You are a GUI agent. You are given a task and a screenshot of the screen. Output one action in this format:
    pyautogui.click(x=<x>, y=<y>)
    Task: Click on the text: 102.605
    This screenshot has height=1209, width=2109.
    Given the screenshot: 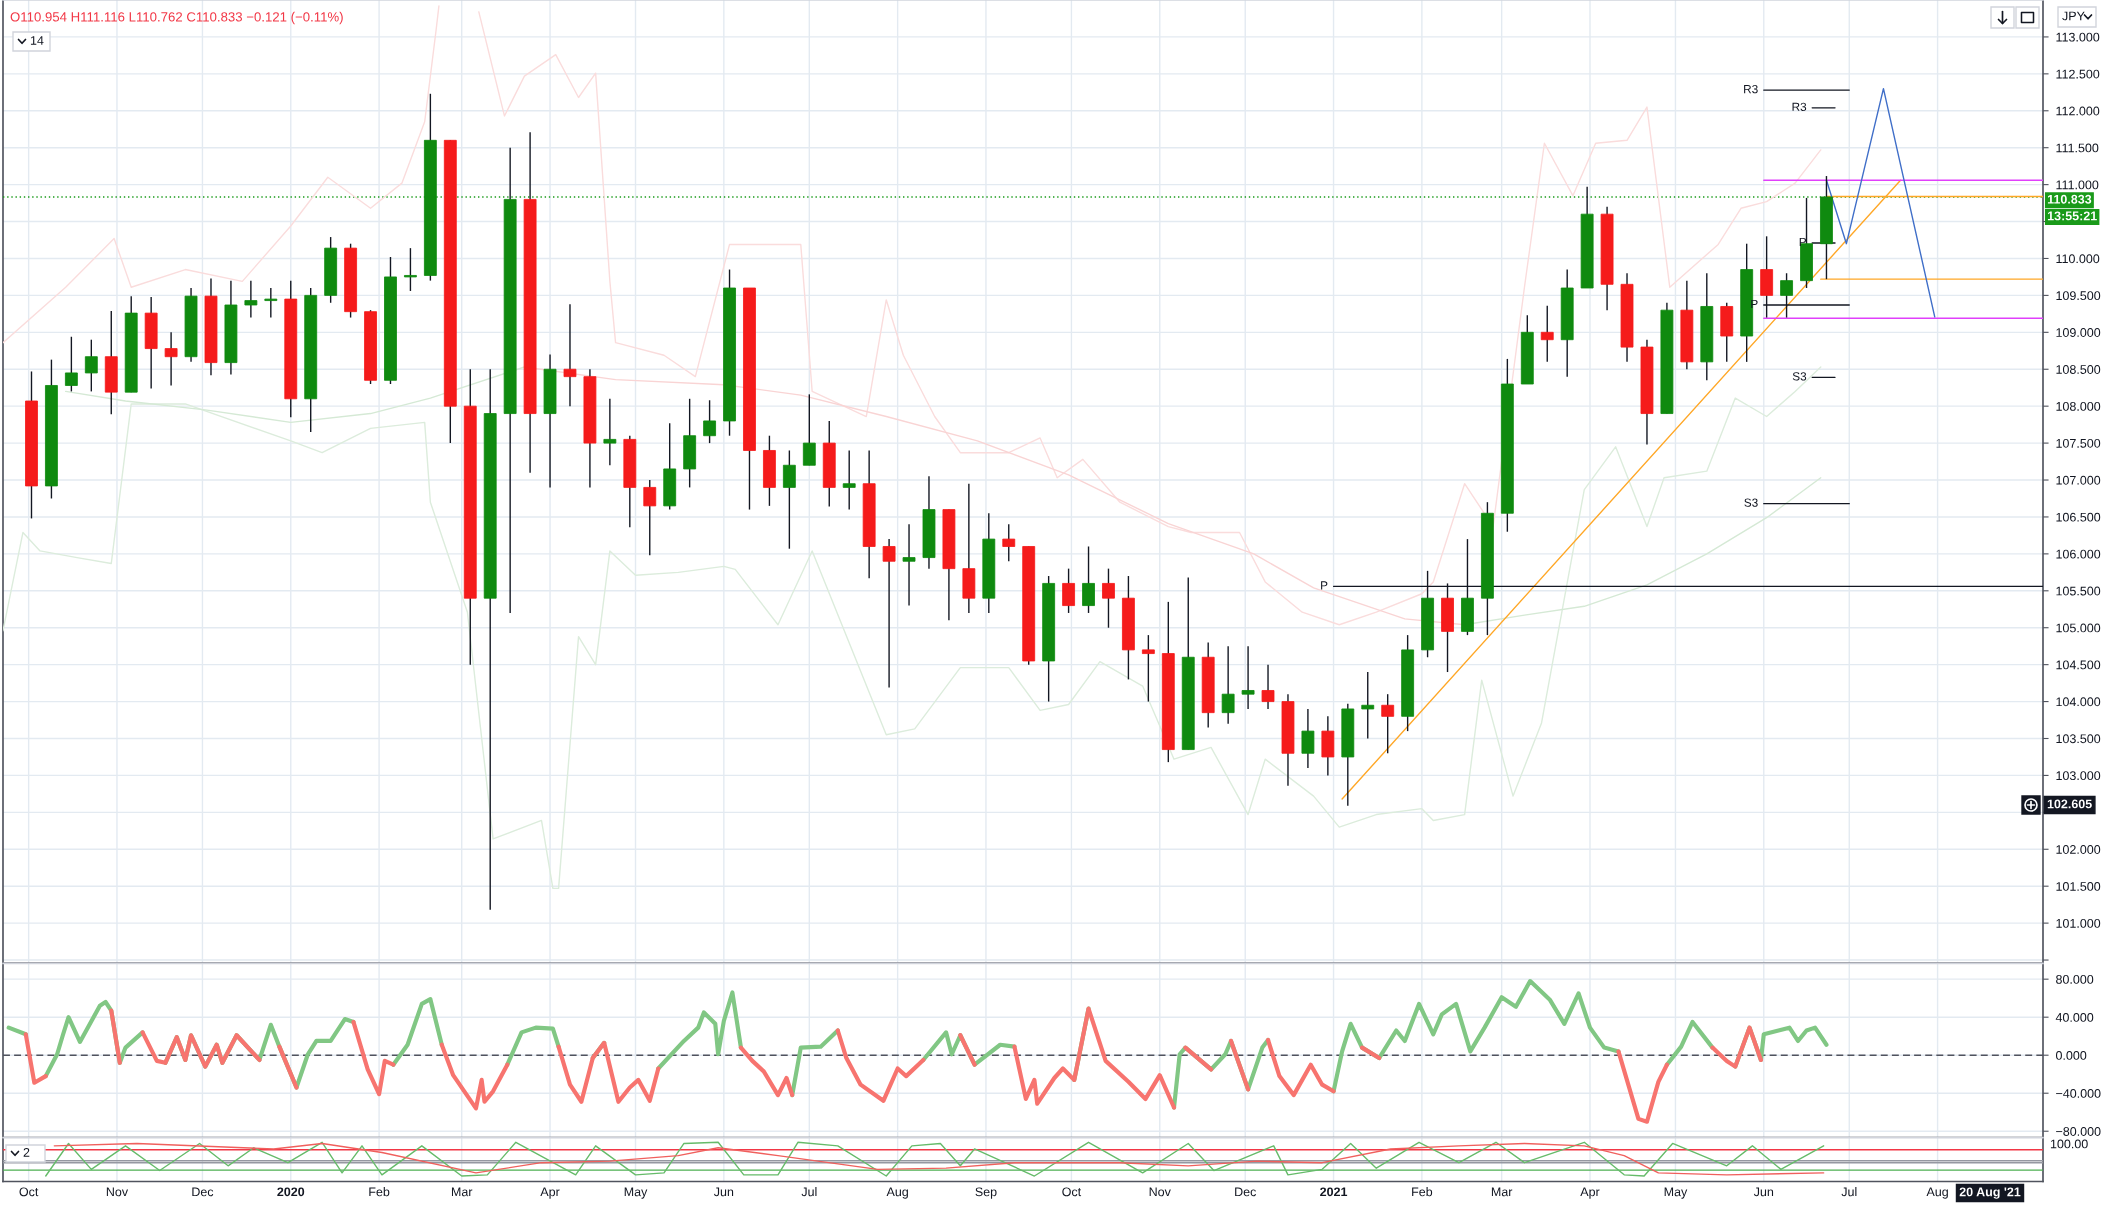 What is the action you would take?
    pyautogui.click(x=2069, y=804)
    